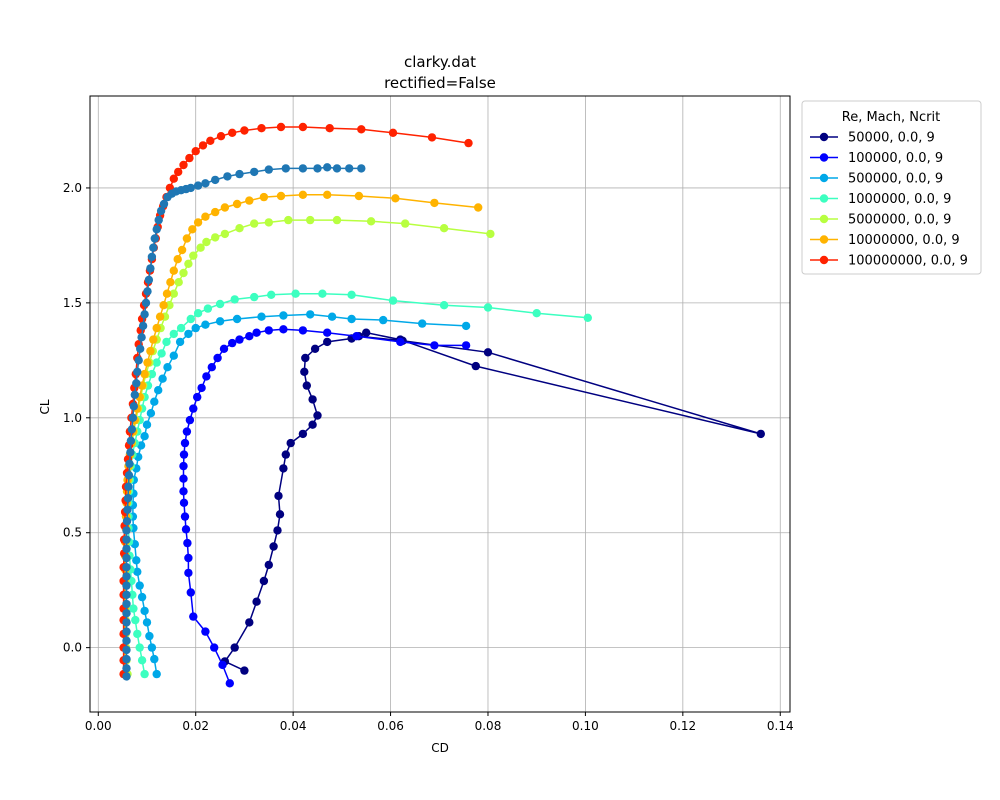  I want to click on legend-label: 10000000, 0.0, 9, so click(904, 240).